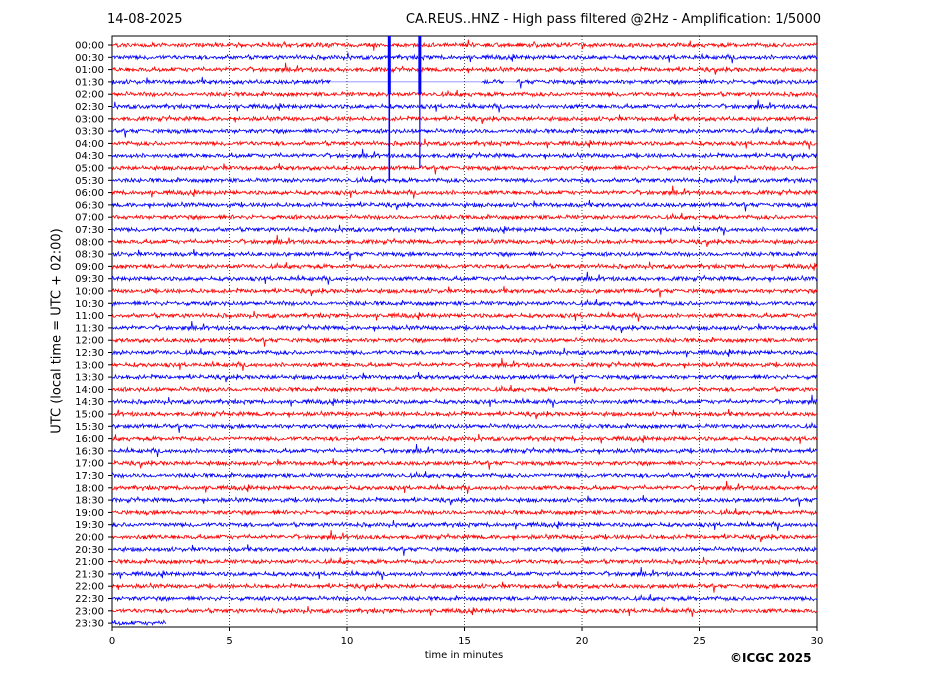  I want to click on y-tick-label: 02:30, so click(89, 107).